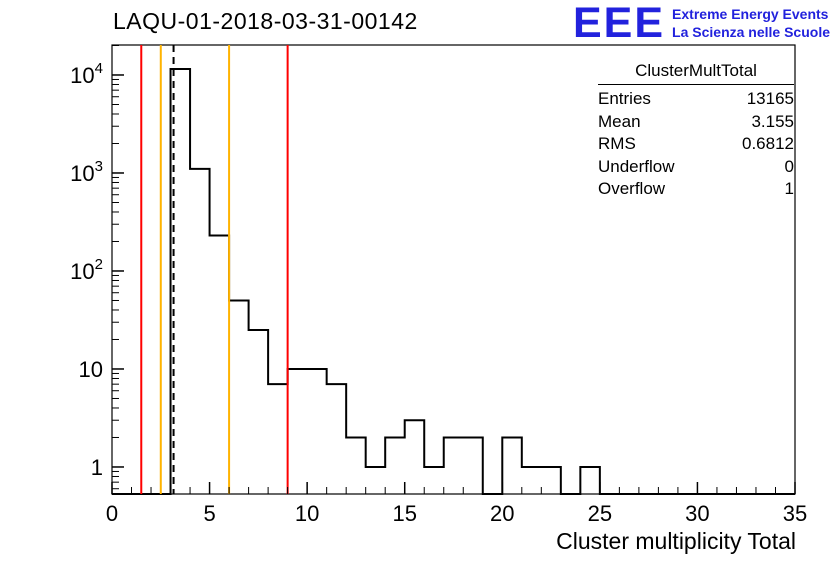 The image size is (836, 572). What do you see at coordinates (750, 14) in the screenshot?
I see `eee-logo-line1: Extreme Energy Events` at bounding box center [750, 14].